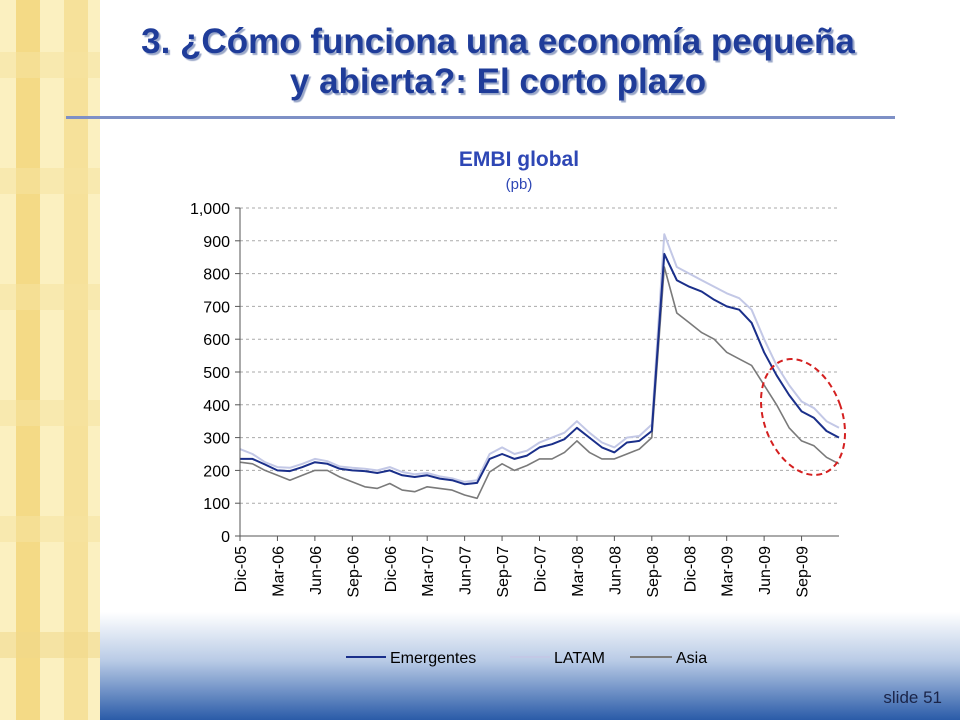 The width and height of the screenshot is (960, 720). I want to click on slide-title-line-1: 3. ¿Cómo funciona una economía pequeña, so click(498, 41).